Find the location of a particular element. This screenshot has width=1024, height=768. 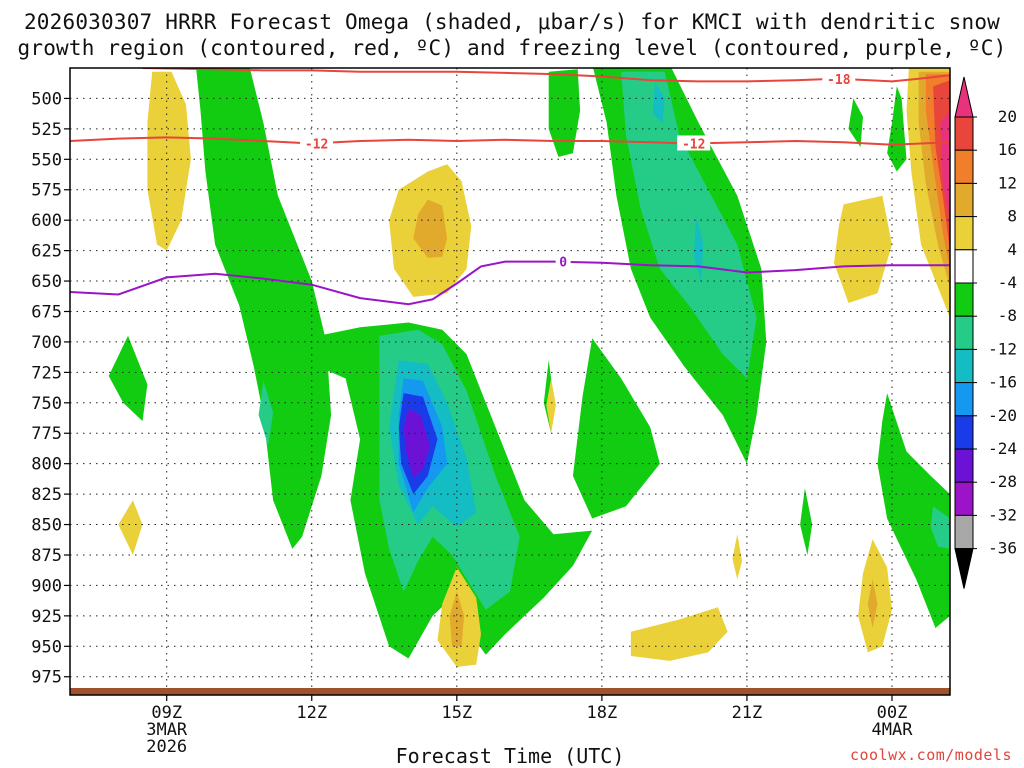

omega-region-magenta-right-edge is located at coordinates (945, 165).